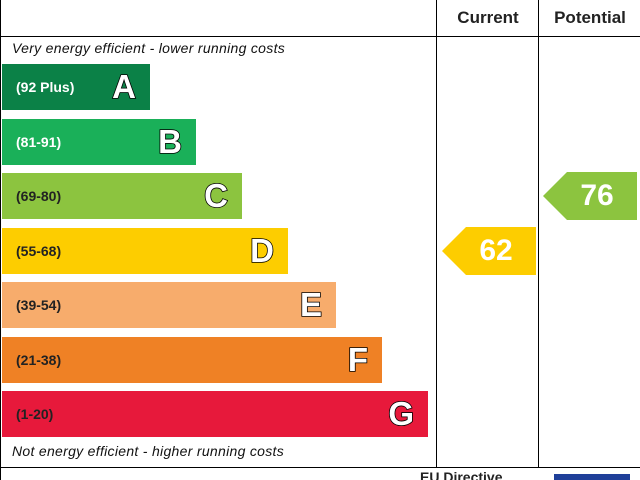 This screenshot has width=640, height=480. What do you see at coordinates (590, 17) in the screenshot?
I see `potential-column-header: Potential` at bounding box center [590, 17].